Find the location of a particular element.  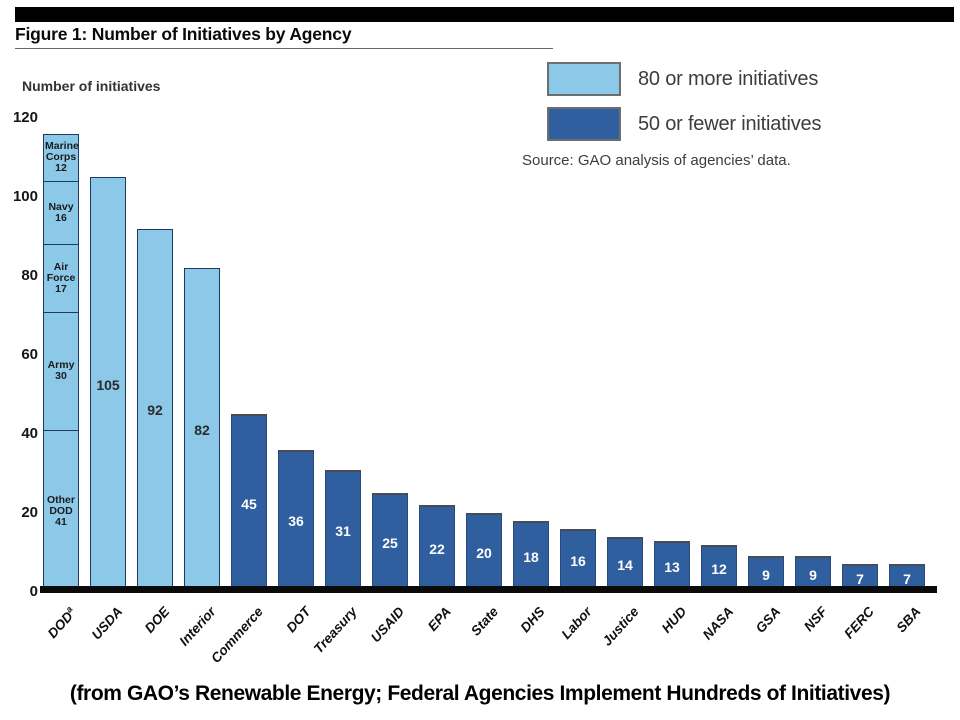

bar-dhs: 18 is located at coordinates (531, 556).